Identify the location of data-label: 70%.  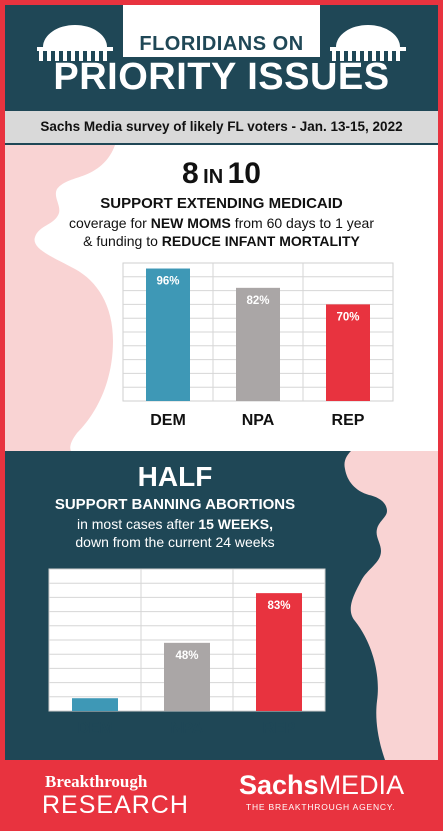
(347, 317).